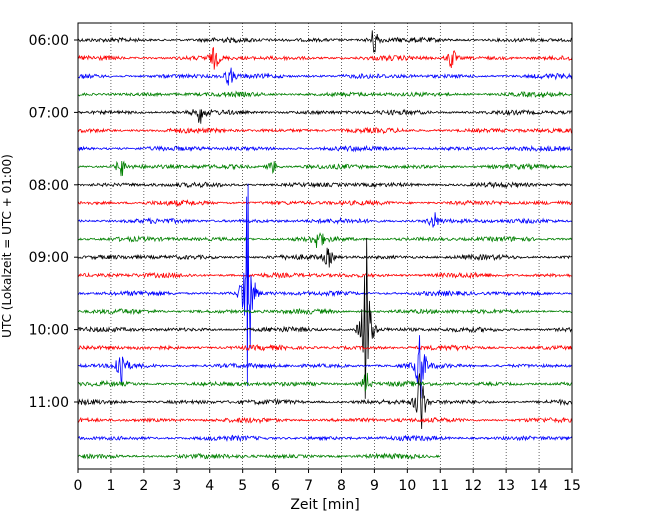 The image size is (650, 520). Describe the element at coordinates (209, 486) in the screenshot. I see `x-tick-label: 4` at that location.